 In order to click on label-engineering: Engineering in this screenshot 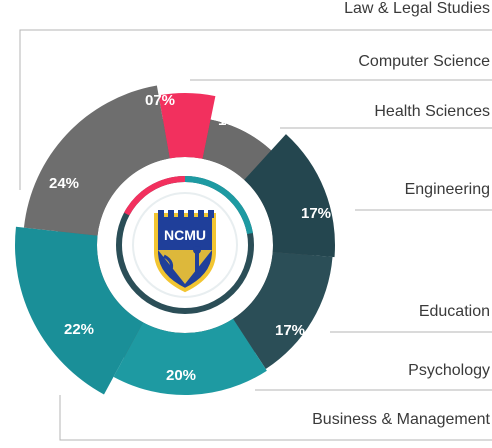, I will do `click(447, 189)`.